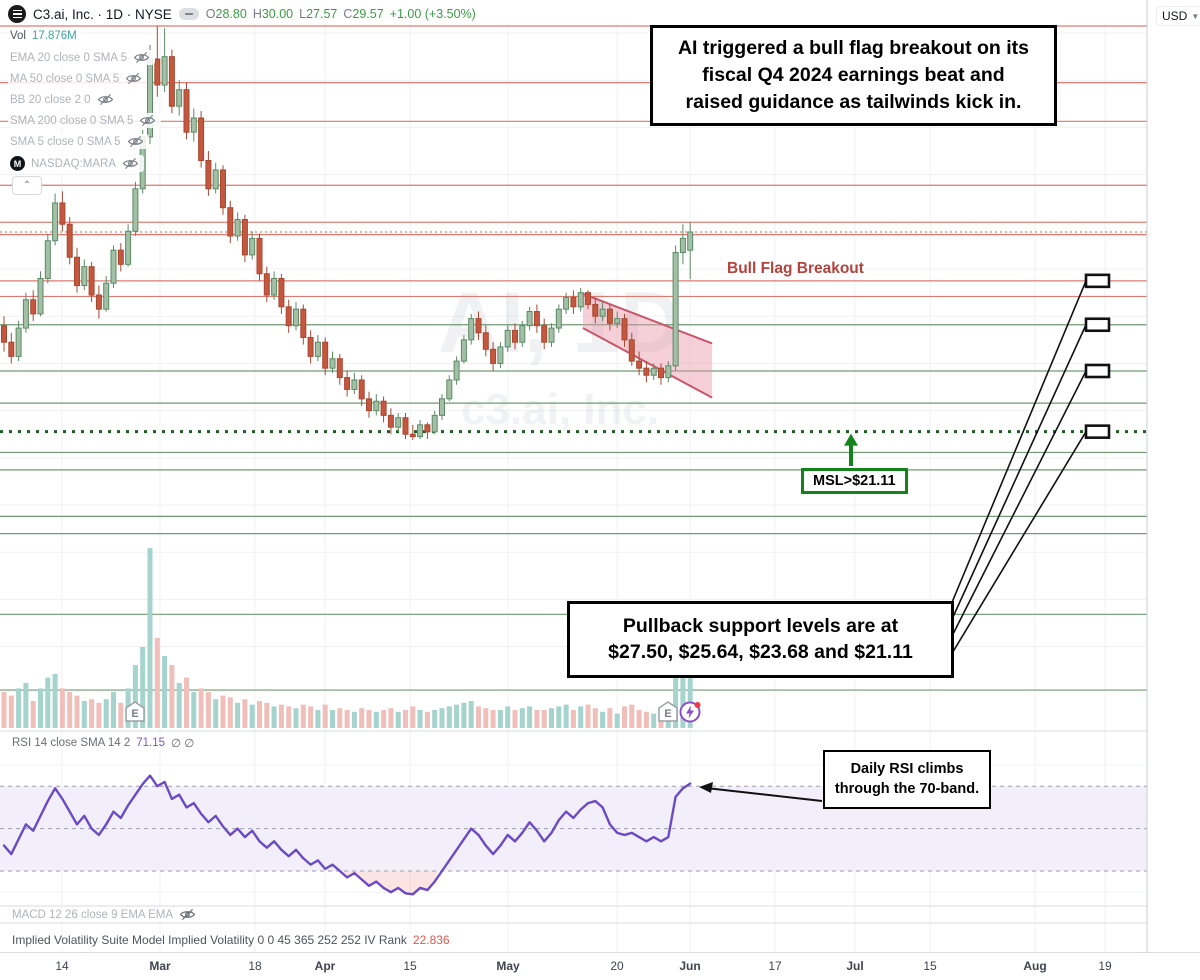  I want to click on rsi-legend: RSI 14 close SMA 14 2 71.15 ∅ ∅, so click(103, 743).